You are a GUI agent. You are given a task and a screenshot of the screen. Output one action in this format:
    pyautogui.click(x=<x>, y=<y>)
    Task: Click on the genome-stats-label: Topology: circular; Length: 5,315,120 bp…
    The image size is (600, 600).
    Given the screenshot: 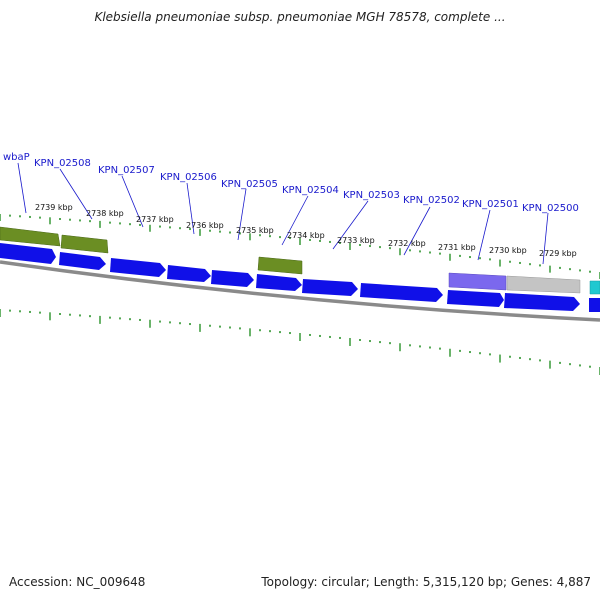 What is the action you would take?
    pyautogui.click(x=426, y=582)
    